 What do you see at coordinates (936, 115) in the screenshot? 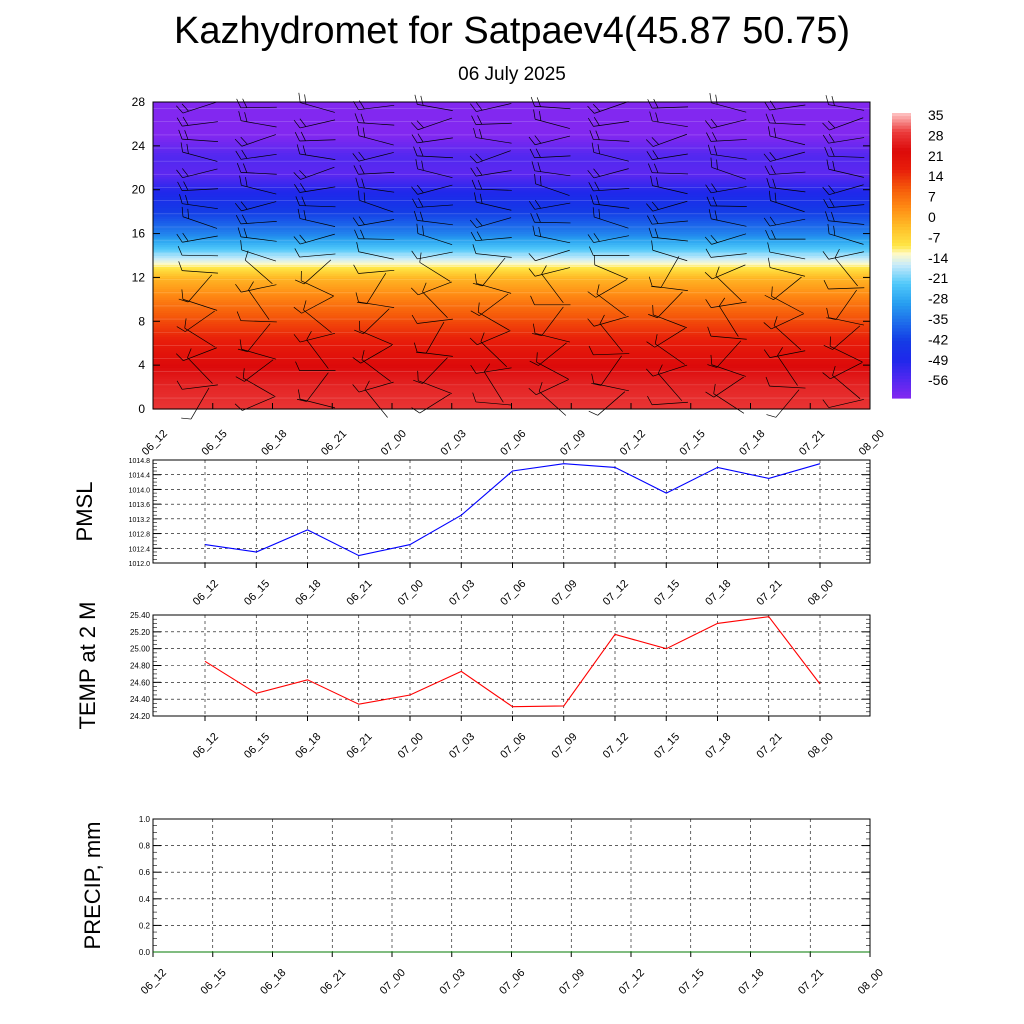
I see `colorbar-label: 35` at bounding box center [936, 115].